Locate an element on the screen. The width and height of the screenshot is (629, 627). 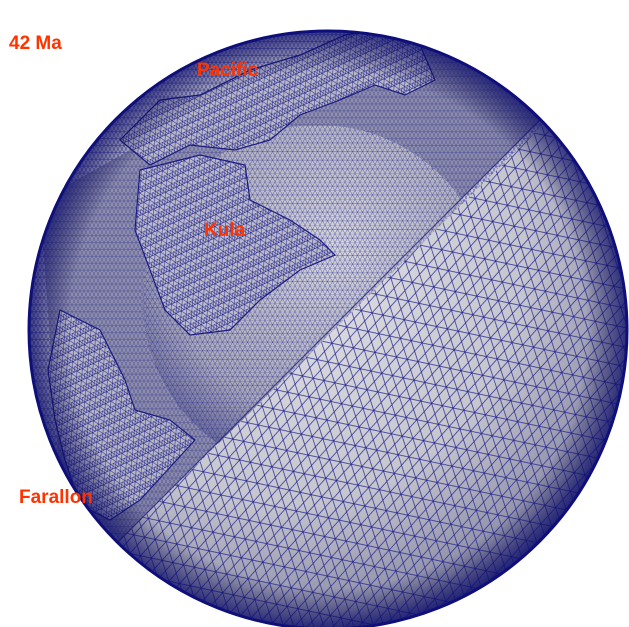
plate-label-kula: Kula is located at coordinates (225, 230).